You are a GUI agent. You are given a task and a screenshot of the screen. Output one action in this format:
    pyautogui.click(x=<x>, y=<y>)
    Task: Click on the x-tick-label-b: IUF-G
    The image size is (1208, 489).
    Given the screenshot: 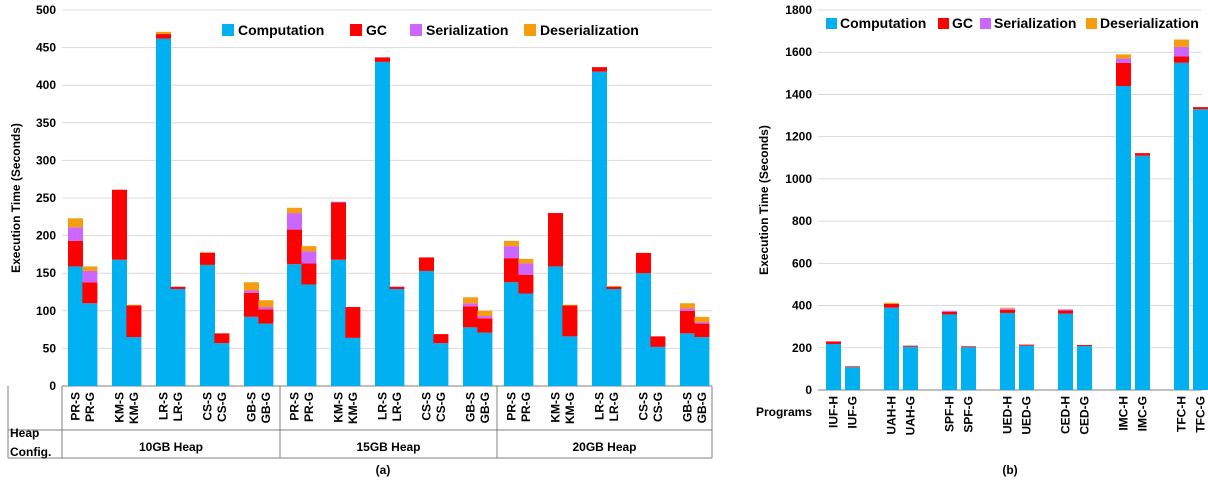 What is the action you would take?
    pyautogui.click(x=853, y=412)
    